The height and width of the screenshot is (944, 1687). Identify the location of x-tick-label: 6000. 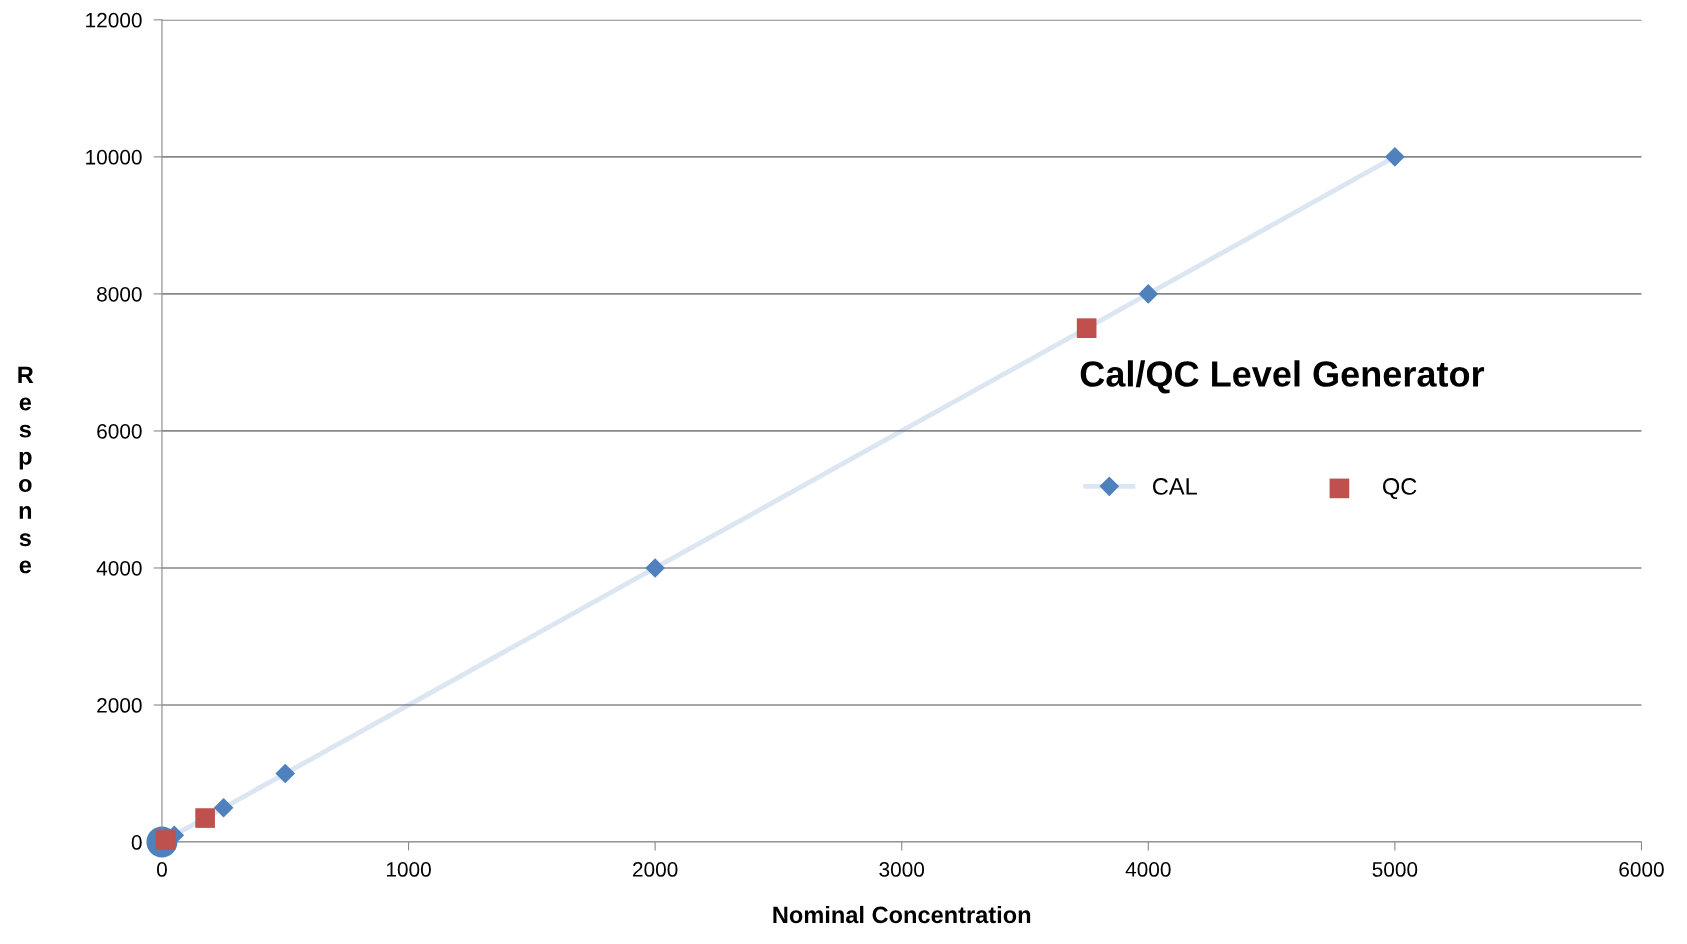
(1641, 869).